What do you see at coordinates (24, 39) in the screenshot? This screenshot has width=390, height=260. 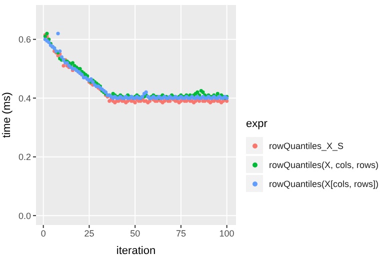 I see `y-tick-label: 0.6` at bounding box center [24, 39].